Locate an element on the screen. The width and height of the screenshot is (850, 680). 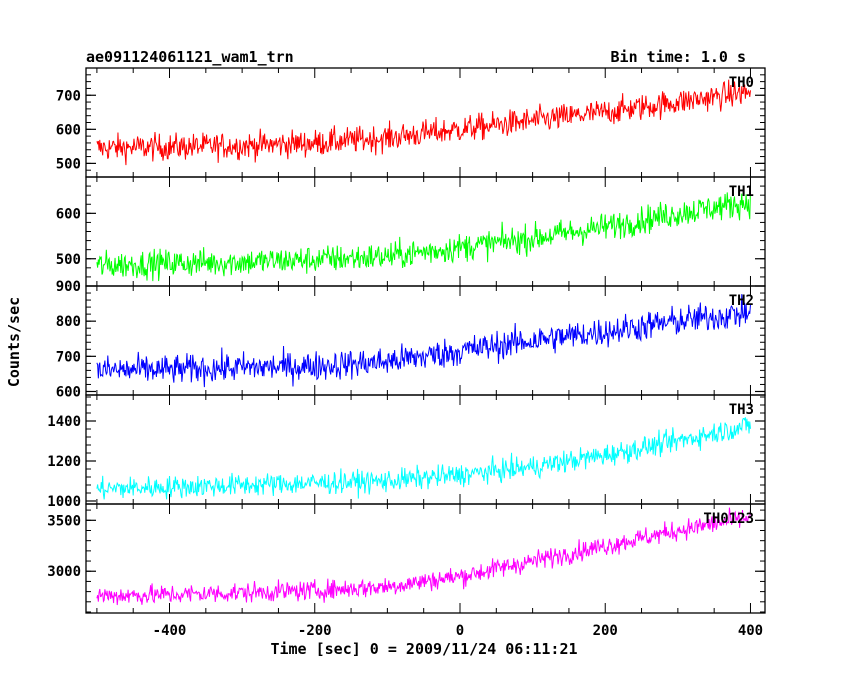
bin-time-label: Bin time: 1.0 s is located at coordinates (678, 57).